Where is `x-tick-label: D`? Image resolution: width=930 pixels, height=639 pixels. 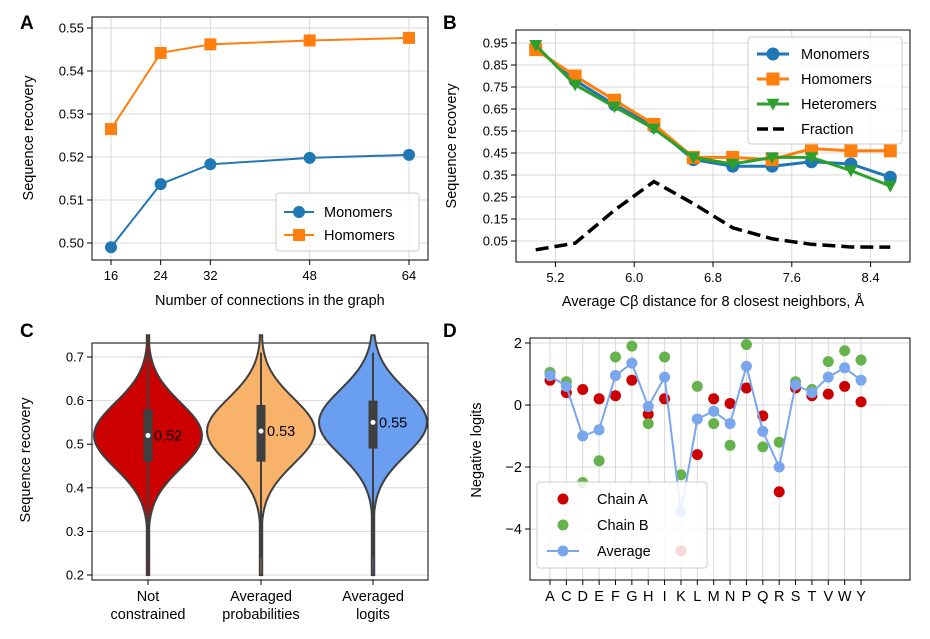 x-tick-label: D is located at coordinates (582, 597).